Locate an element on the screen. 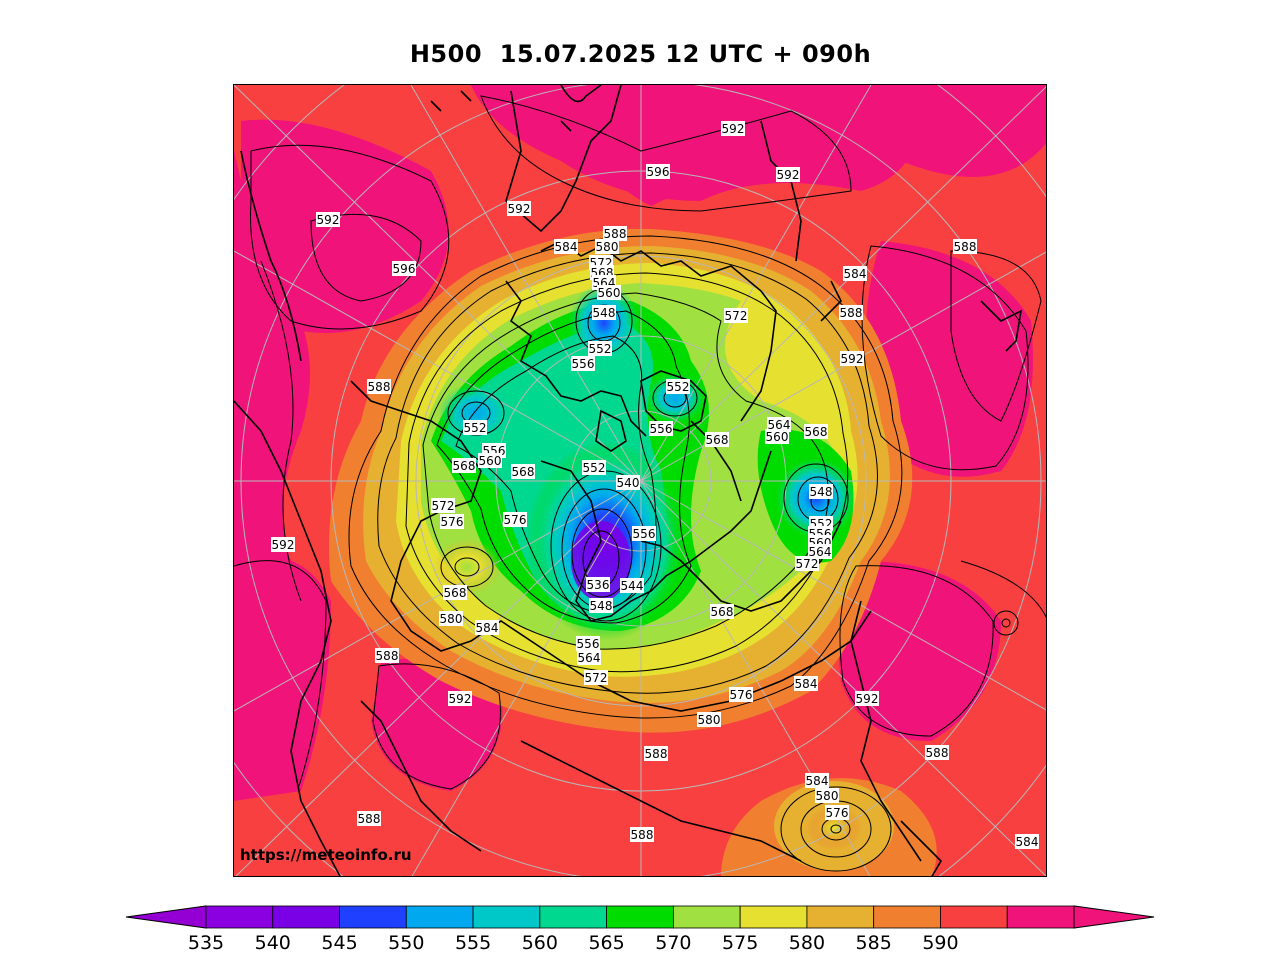 The height and width of the screenshot is (963, 1281). contour-label-text: 560 is located at coordinates (609, 293).